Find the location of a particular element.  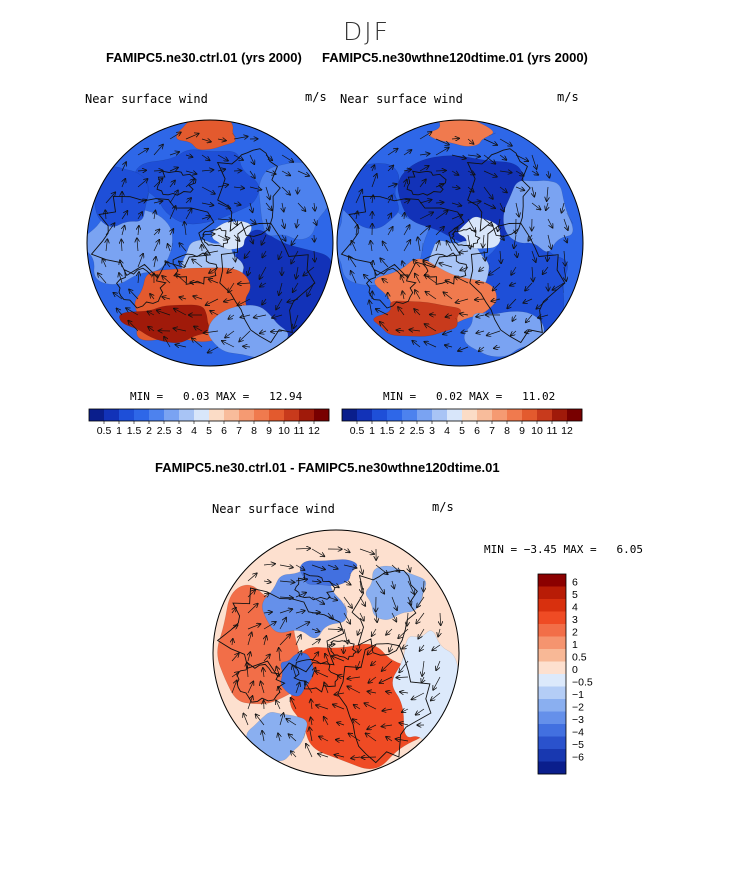

panel-2-title: FAMIPC5.ne30wthne120dtime.01 (yrs 2000) is located at coordinates (455, 57).